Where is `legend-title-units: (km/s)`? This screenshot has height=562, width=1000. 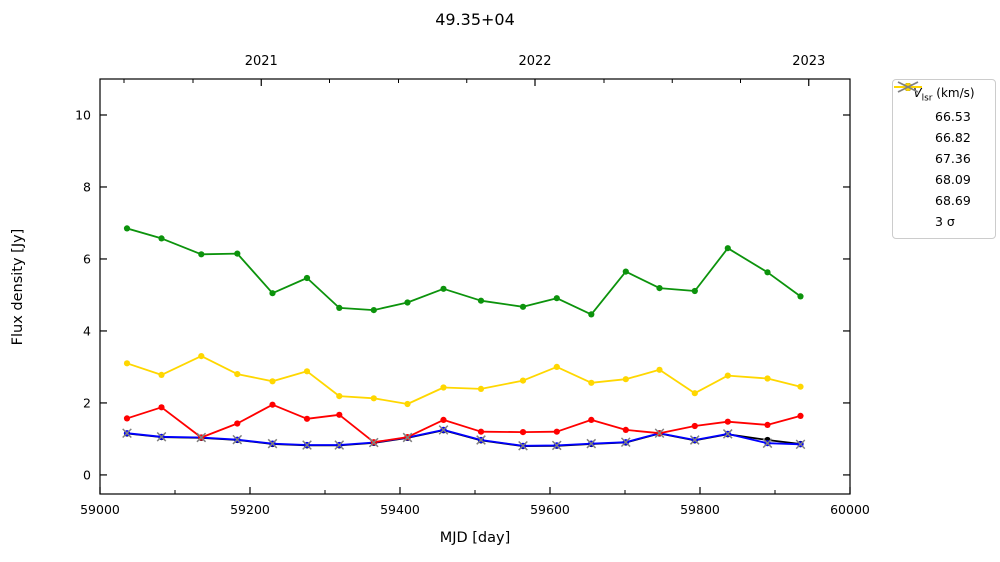
legend-title-units: (km/s) is located at coordinates (953, 93).